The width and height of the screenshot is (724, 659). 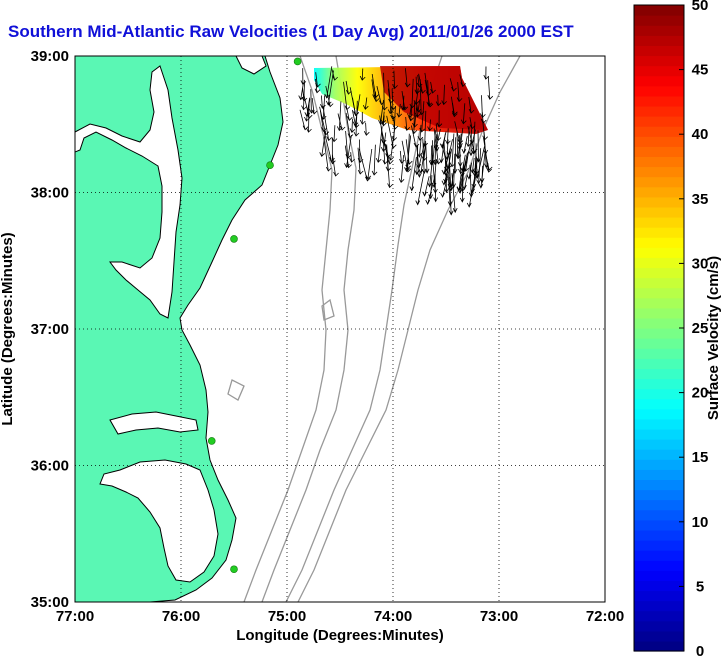 What do you see at coordinates (499, 616) in the screenshot?
I see `lon-tick-label: 73:00` at bounding box center [499, 616].